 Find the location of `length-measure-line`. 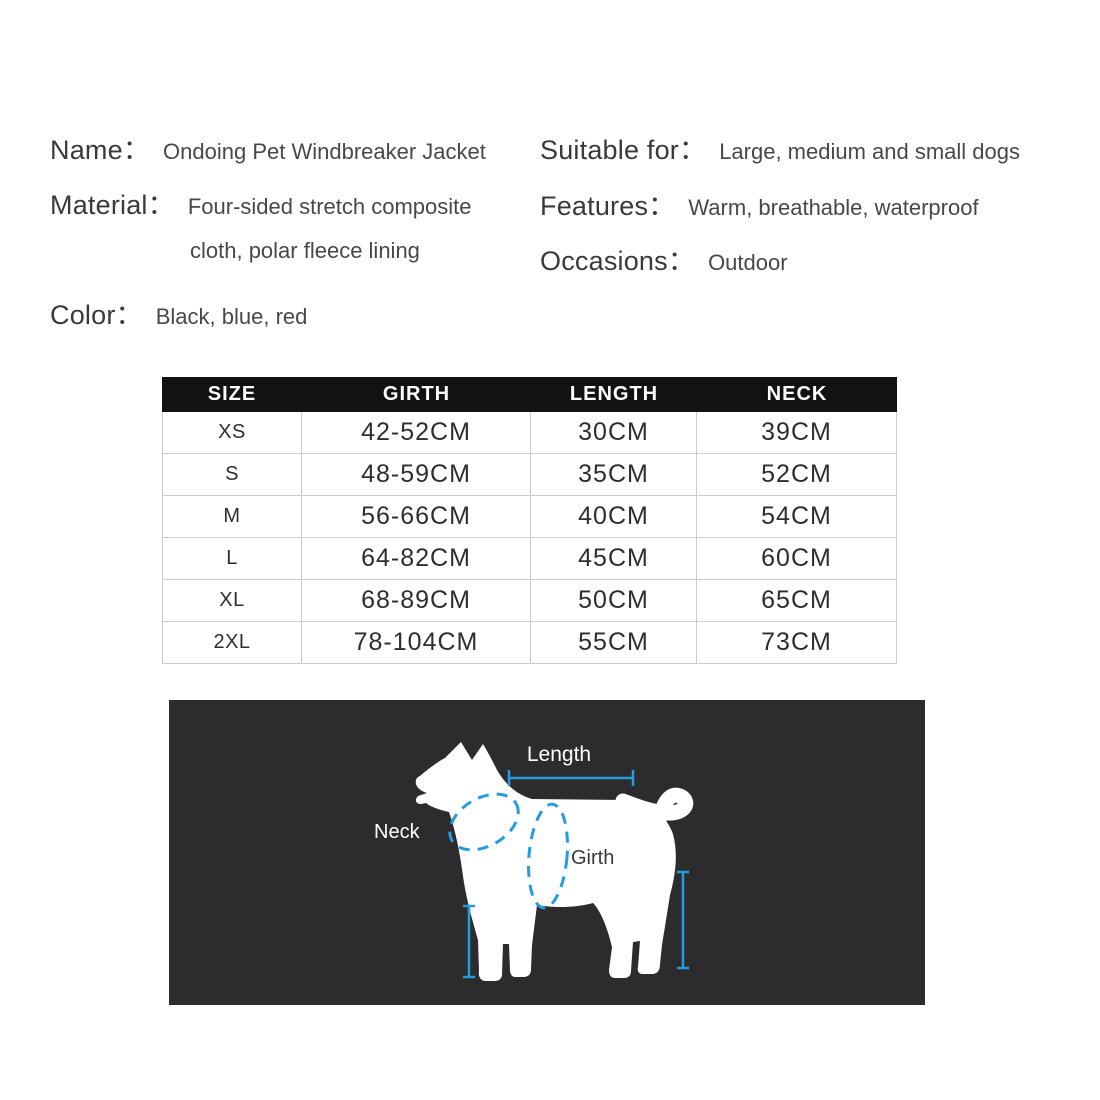

length-measure-line is located at coordinates (571, 778).